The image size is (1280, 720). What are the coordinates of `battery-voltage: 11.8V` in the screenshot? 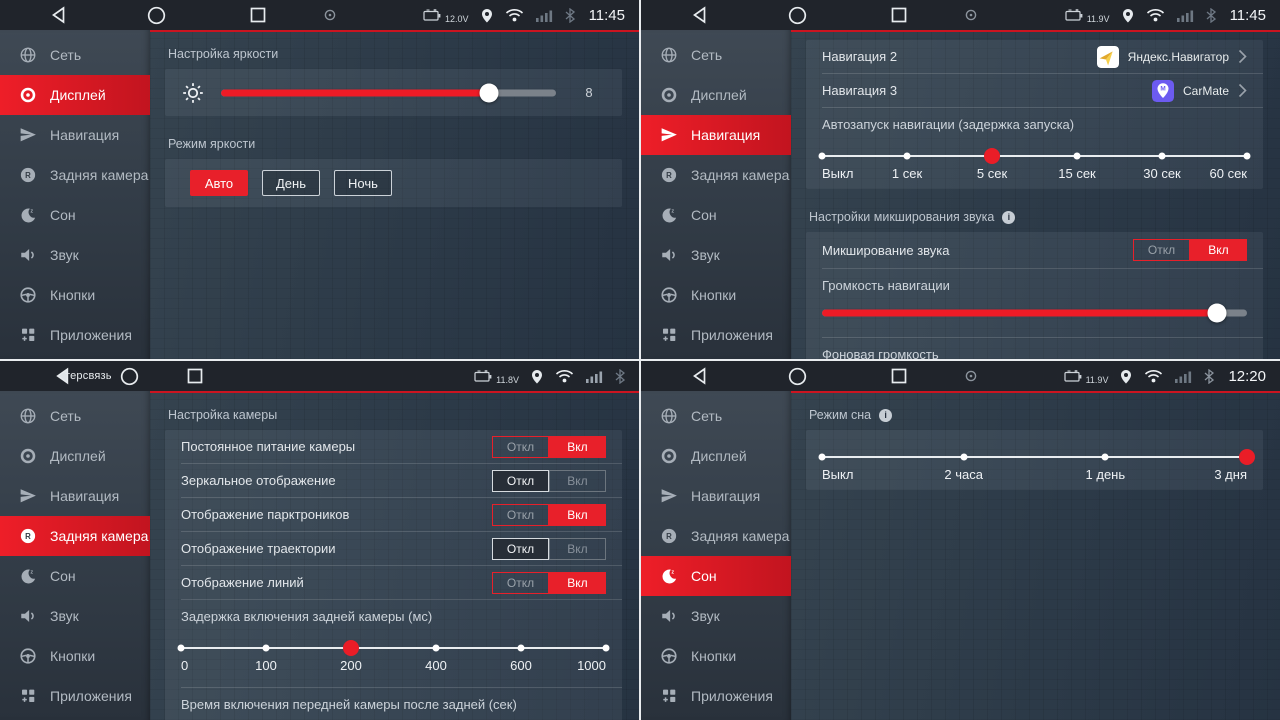 It's located at (507, 379).